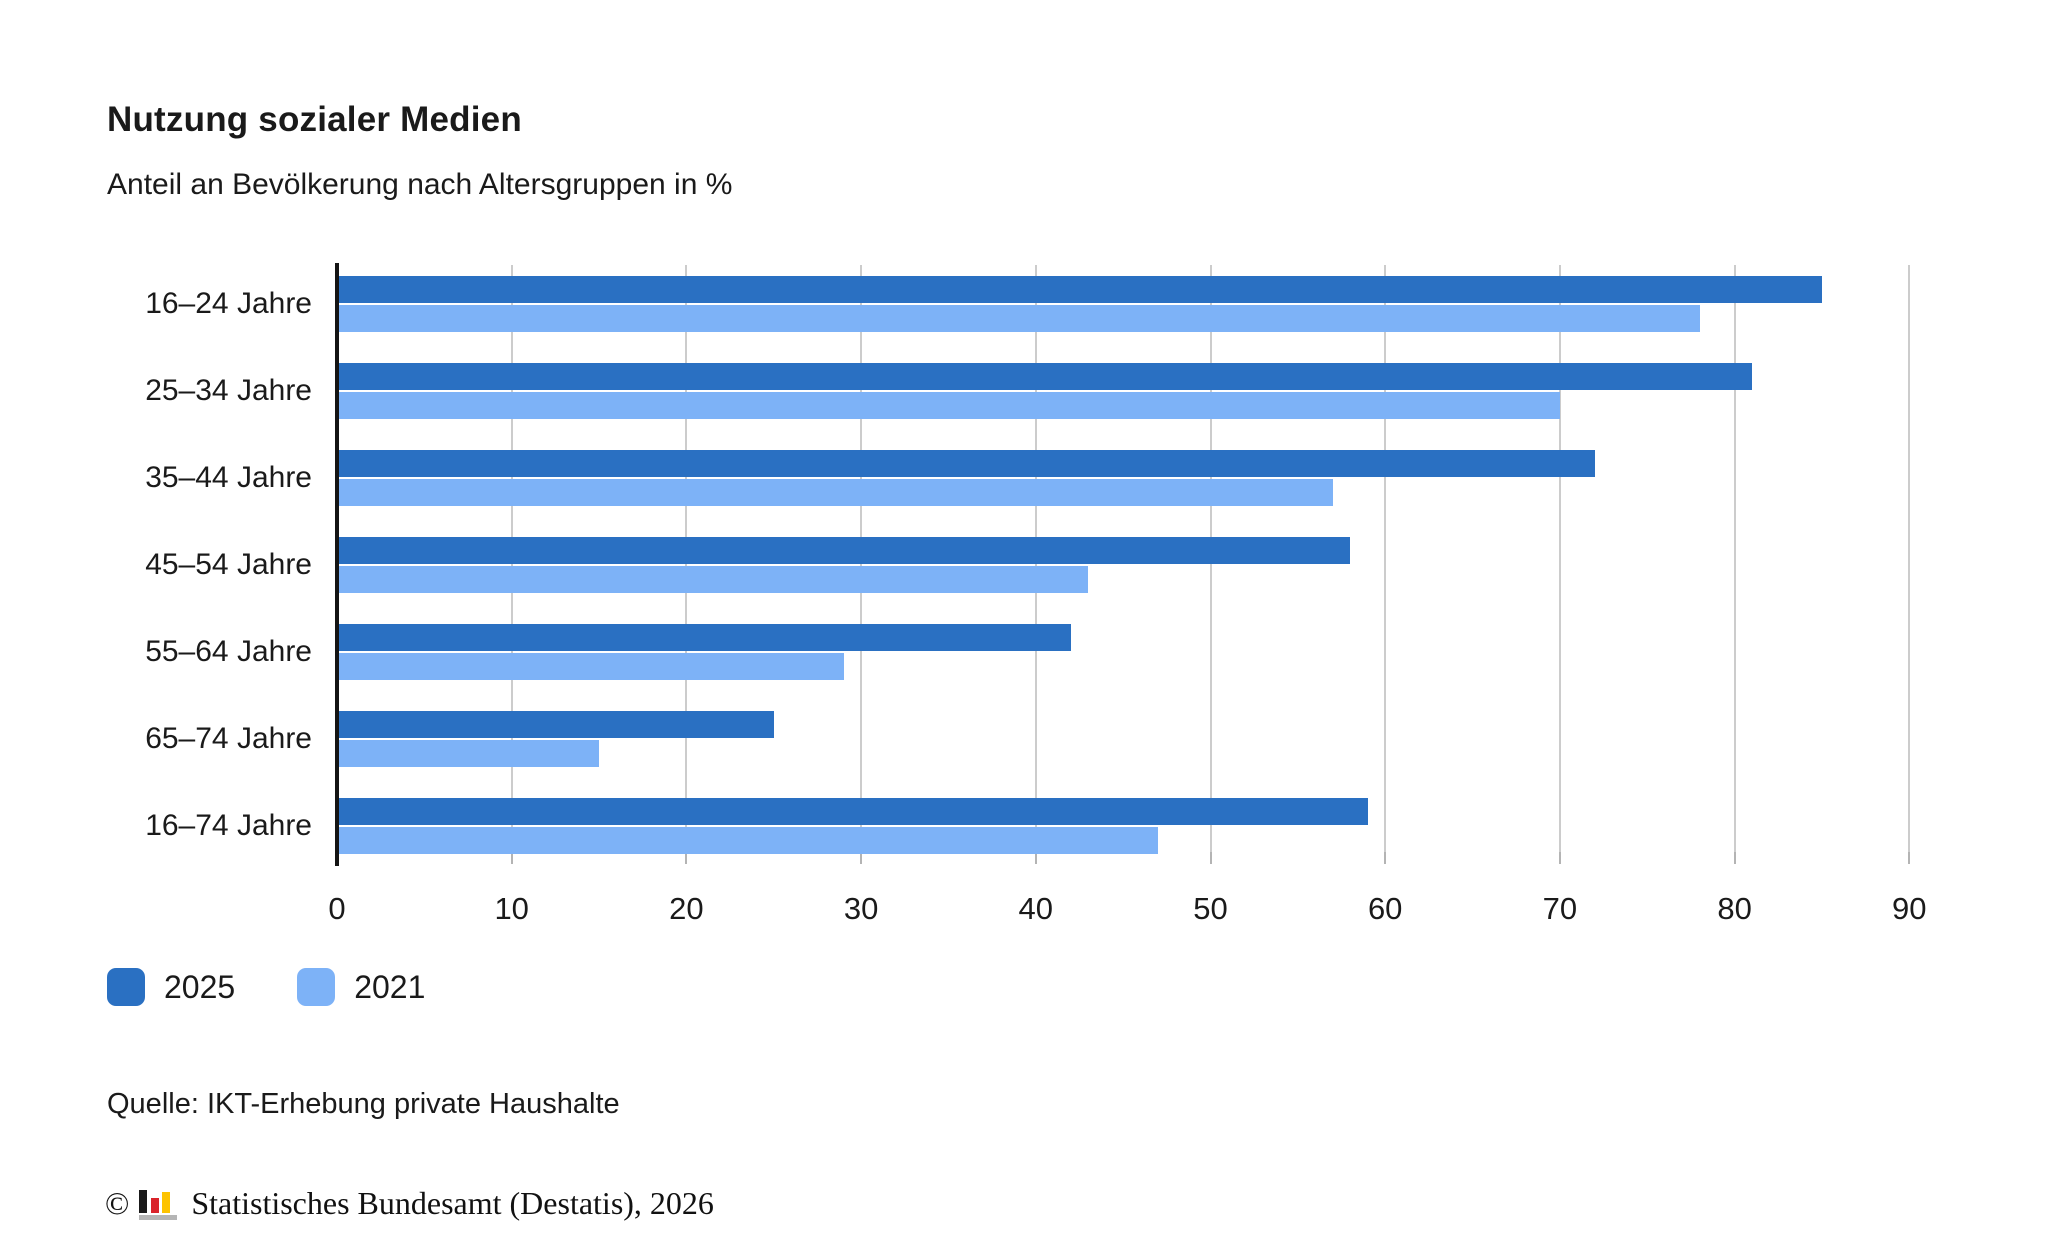 Image resolution: width=2048 pixels, height=1253 pixels. What do you see at coordinates (159, 1204) in the screenshot?
I see `destatis-bar-chart-logo-icon` at bounding box center [159, 1204].